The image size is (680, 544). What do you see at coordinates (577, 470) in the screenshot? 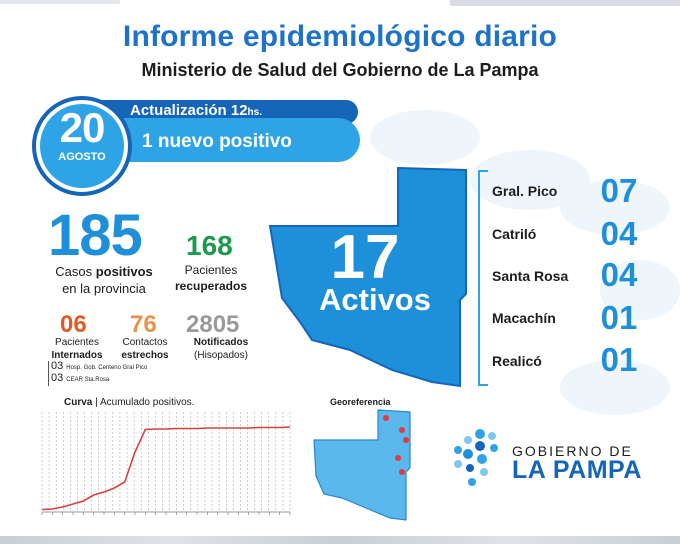
I see `logo-text-main: LA PAMPA` at bounding box center [577, 470].